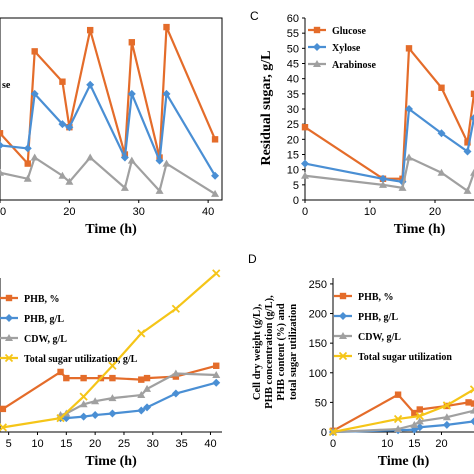 Image resolution: width=474 pixels, height=474 pixels. I want to click on y-tick-label: 5, so click(296, 186).